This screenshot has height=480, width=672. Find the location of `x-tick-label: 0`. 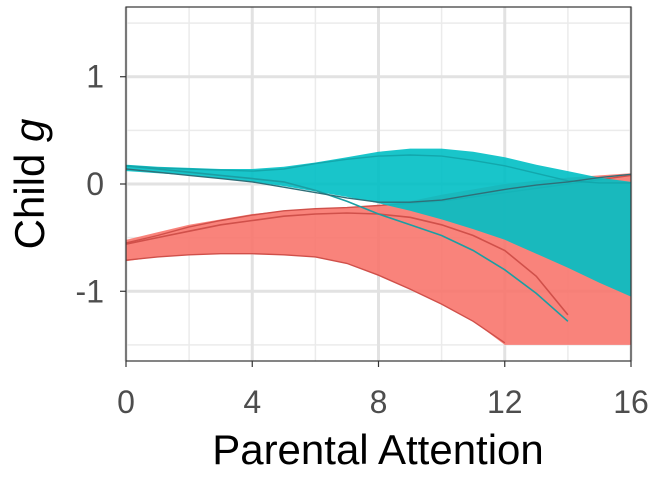

x-tick-label: 0 is located at coordinates (126, 402).